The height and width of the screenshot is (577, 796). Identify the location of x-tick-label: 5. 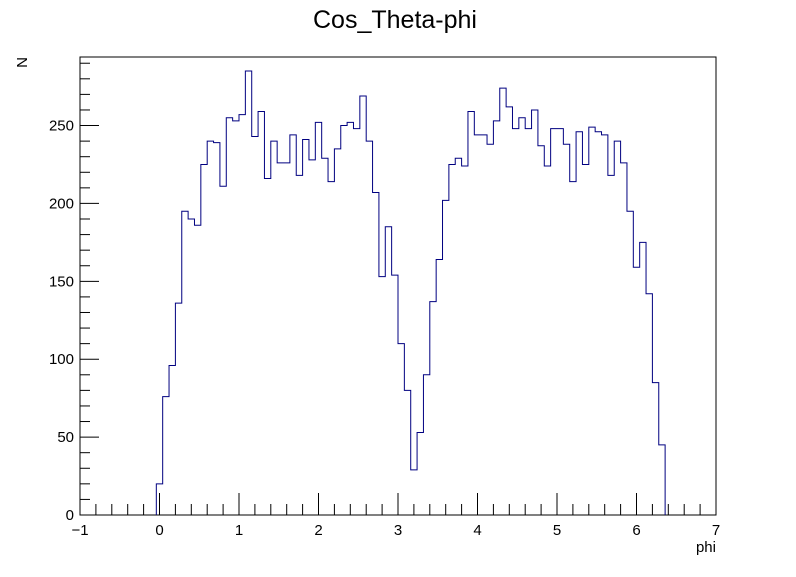
(557, 530).